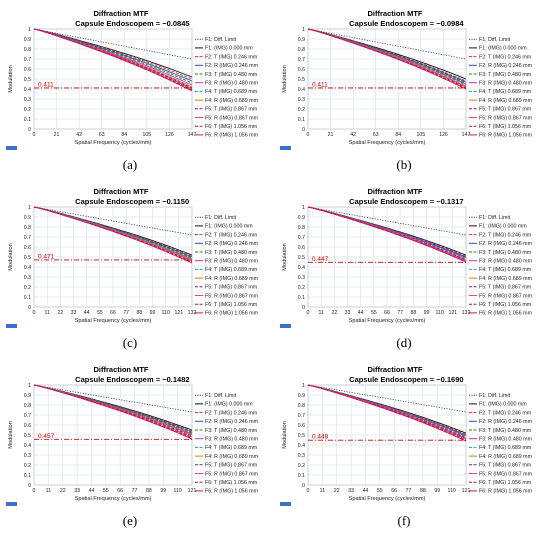 The image size is (550, 534). What do you see at coordinates (337, 491) in the screenshot?
I see `x-tick-label: 22` at bounding box center [337, 491].